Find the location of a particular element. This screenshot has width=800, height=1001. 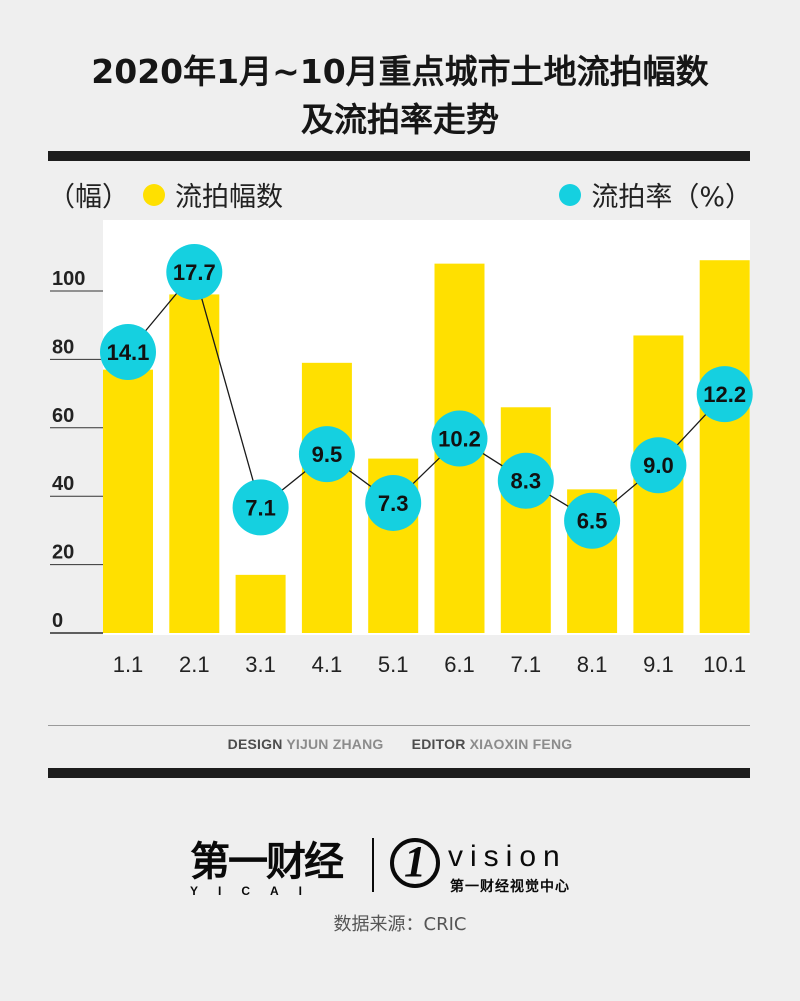

rate-label-6.1: 10.2 is located at coordinates (459, 439).